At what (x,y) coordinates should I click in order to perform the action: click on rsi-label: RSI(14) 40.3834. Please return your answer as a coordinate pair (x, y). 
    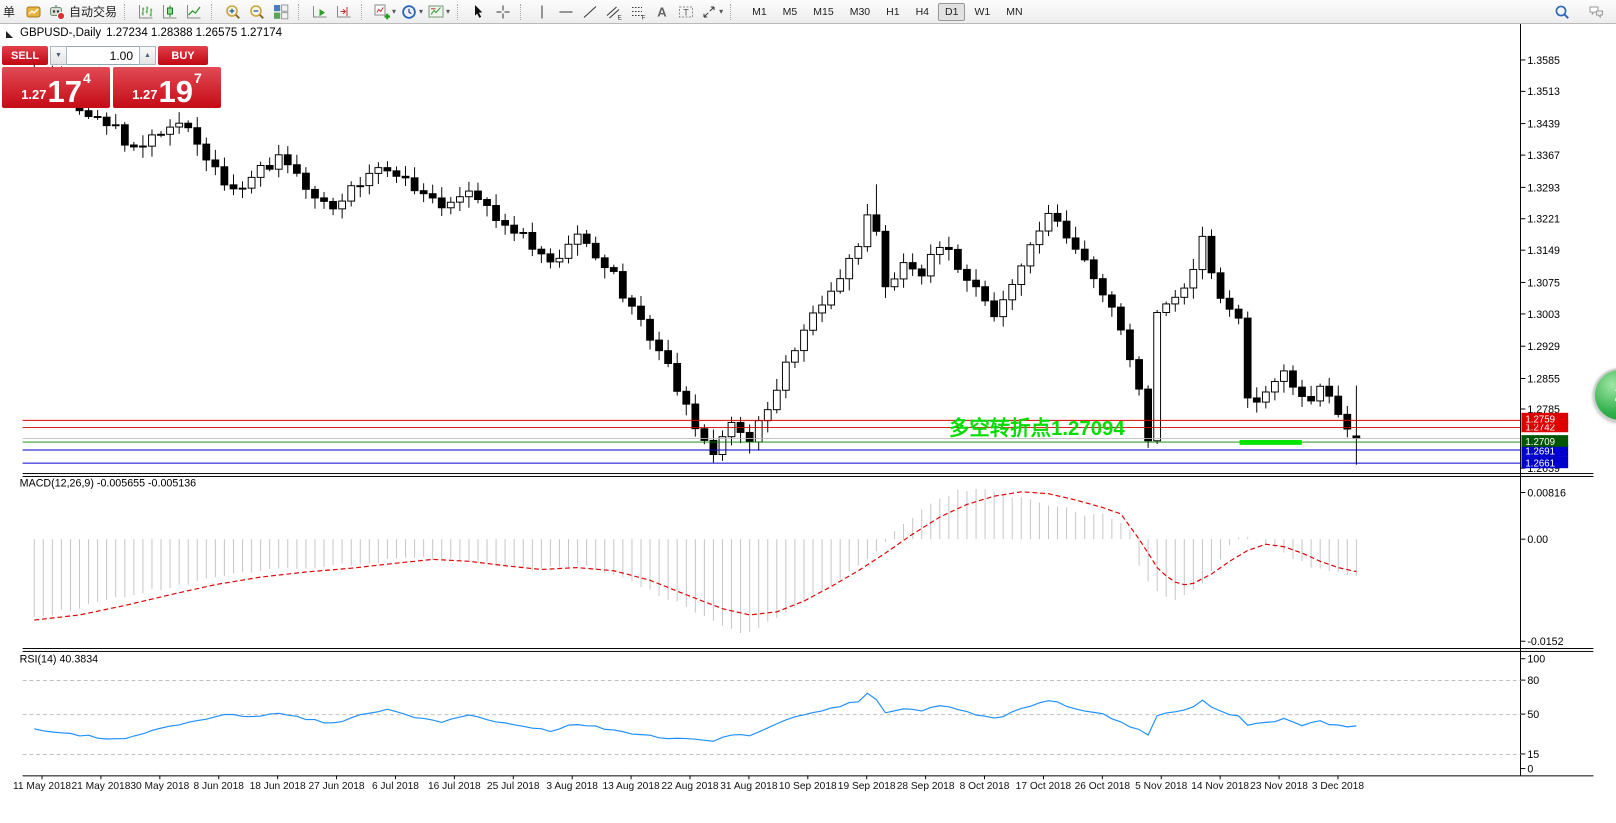
    Looking at the image, I should click on (59, 660).